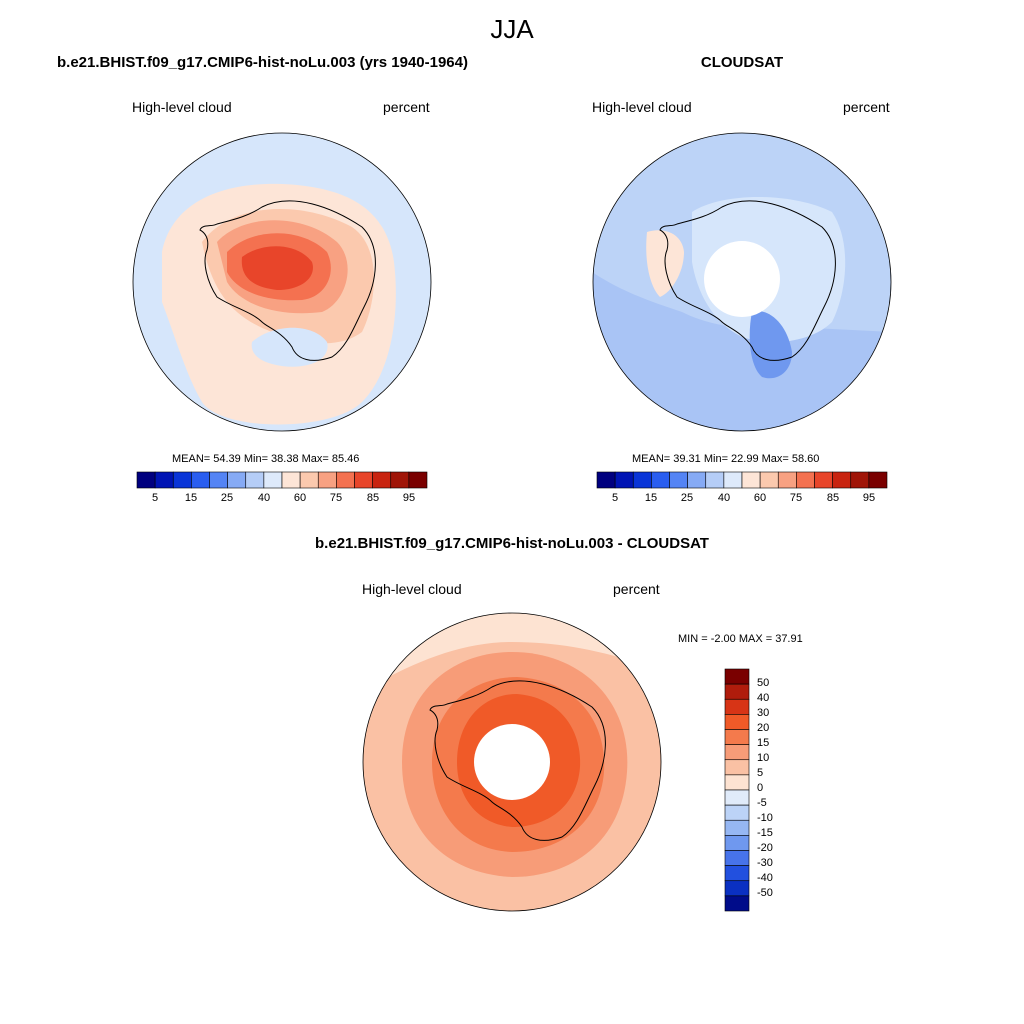  I want to click on panel2-coastline, so click(747, 280).